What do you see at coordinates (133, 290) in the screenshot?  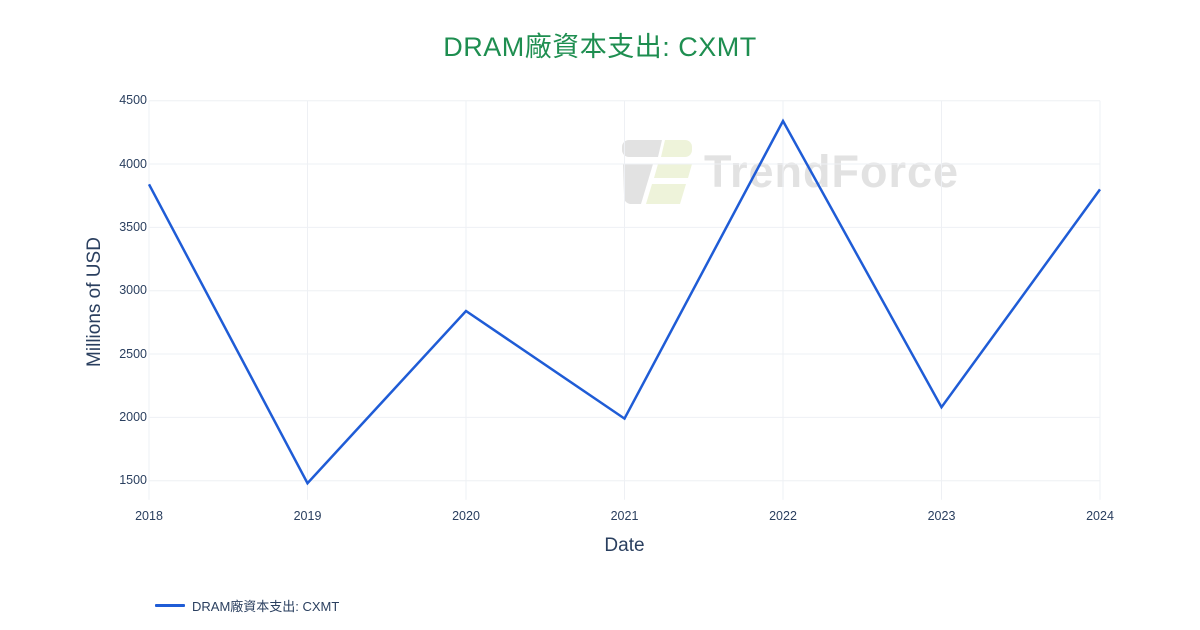 I see `y-tick-label: 3000` at bounding box center [133, 290].